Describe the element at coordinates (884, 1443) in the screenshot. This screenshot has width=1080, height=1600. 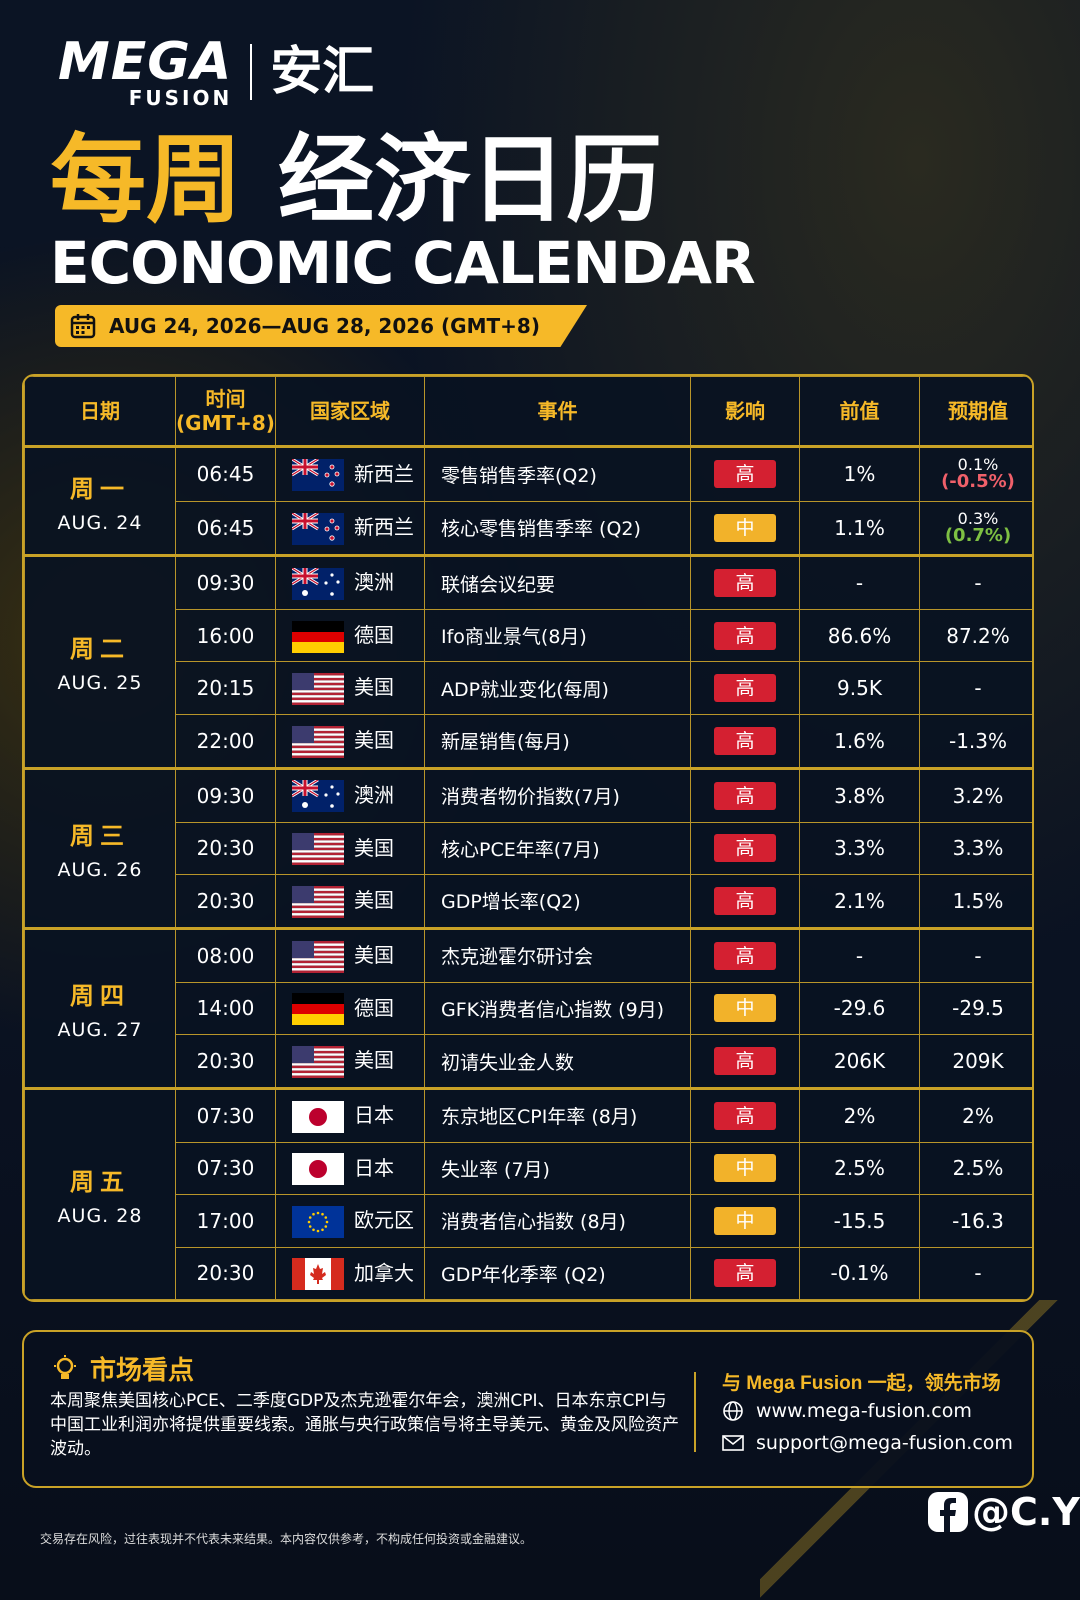
I see `email: support@mega-fusion.com` at that location.